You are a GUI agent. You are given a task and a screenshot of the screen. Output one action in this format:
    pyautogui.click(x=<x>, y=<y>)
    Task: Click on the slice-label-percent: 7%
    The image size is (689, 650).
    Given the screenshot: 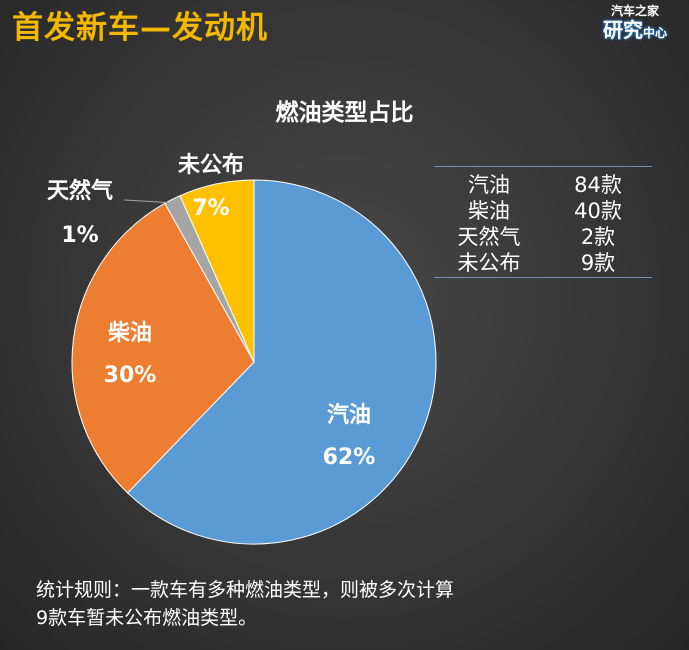 What is the action you would take?
    pyautogui.click(x=210, y=208)
    